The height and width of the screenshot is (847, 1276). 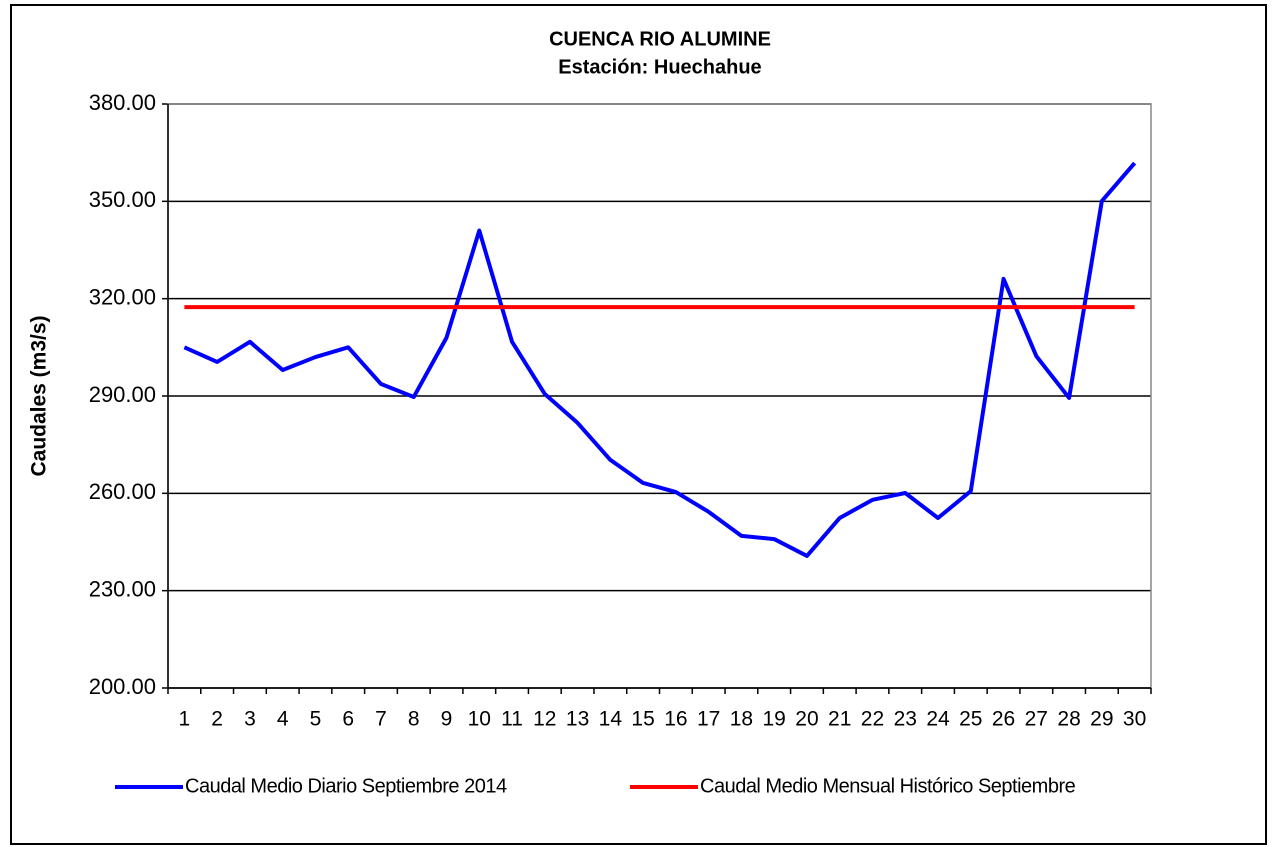 What do you see at coordinates (447, 719) in the screenshot?
I see `x-tick-label: 9` at bounding box center [447, 719].